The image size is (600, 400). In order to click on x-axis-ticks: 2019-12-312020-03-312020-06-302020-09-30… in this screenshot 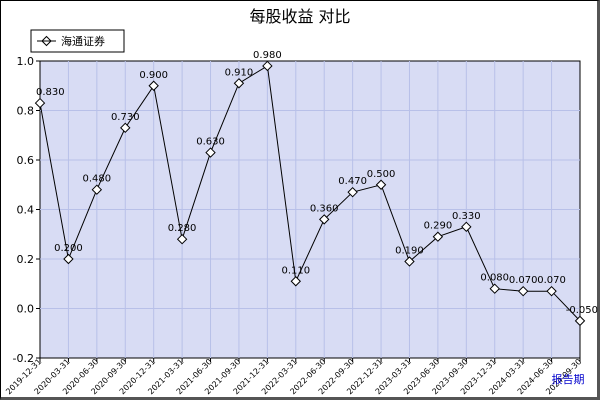, I will do `click(293, 376)`.